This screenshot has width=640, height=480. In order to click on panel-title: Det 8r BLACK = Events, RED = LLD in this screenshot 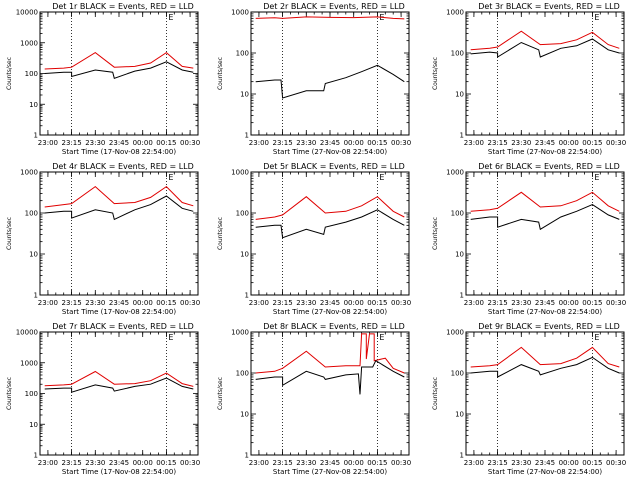, I will do `click(334, 326)`.